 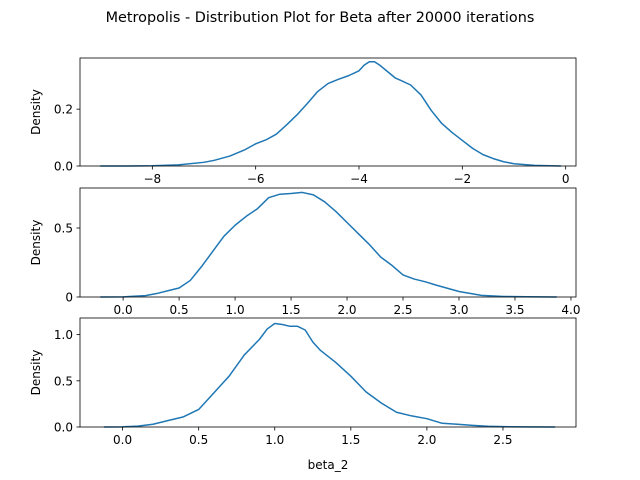 I want to click on x-tick-label: 4.0, so click(x=570, y=310).